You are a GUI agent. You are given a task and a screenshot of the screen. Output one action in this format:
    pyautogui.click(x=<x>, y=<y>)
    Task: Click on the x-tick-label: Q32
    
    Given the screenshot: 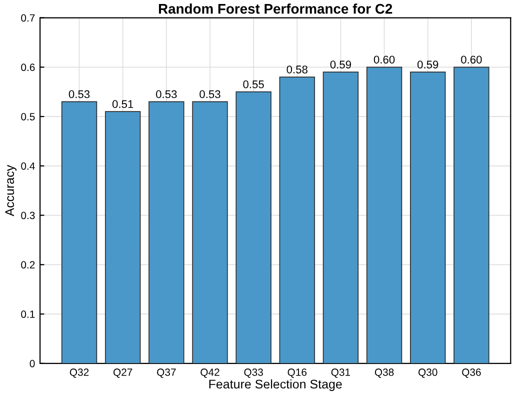 What is the action you would take?
    pyautogui.click(x=79, y=373)
    